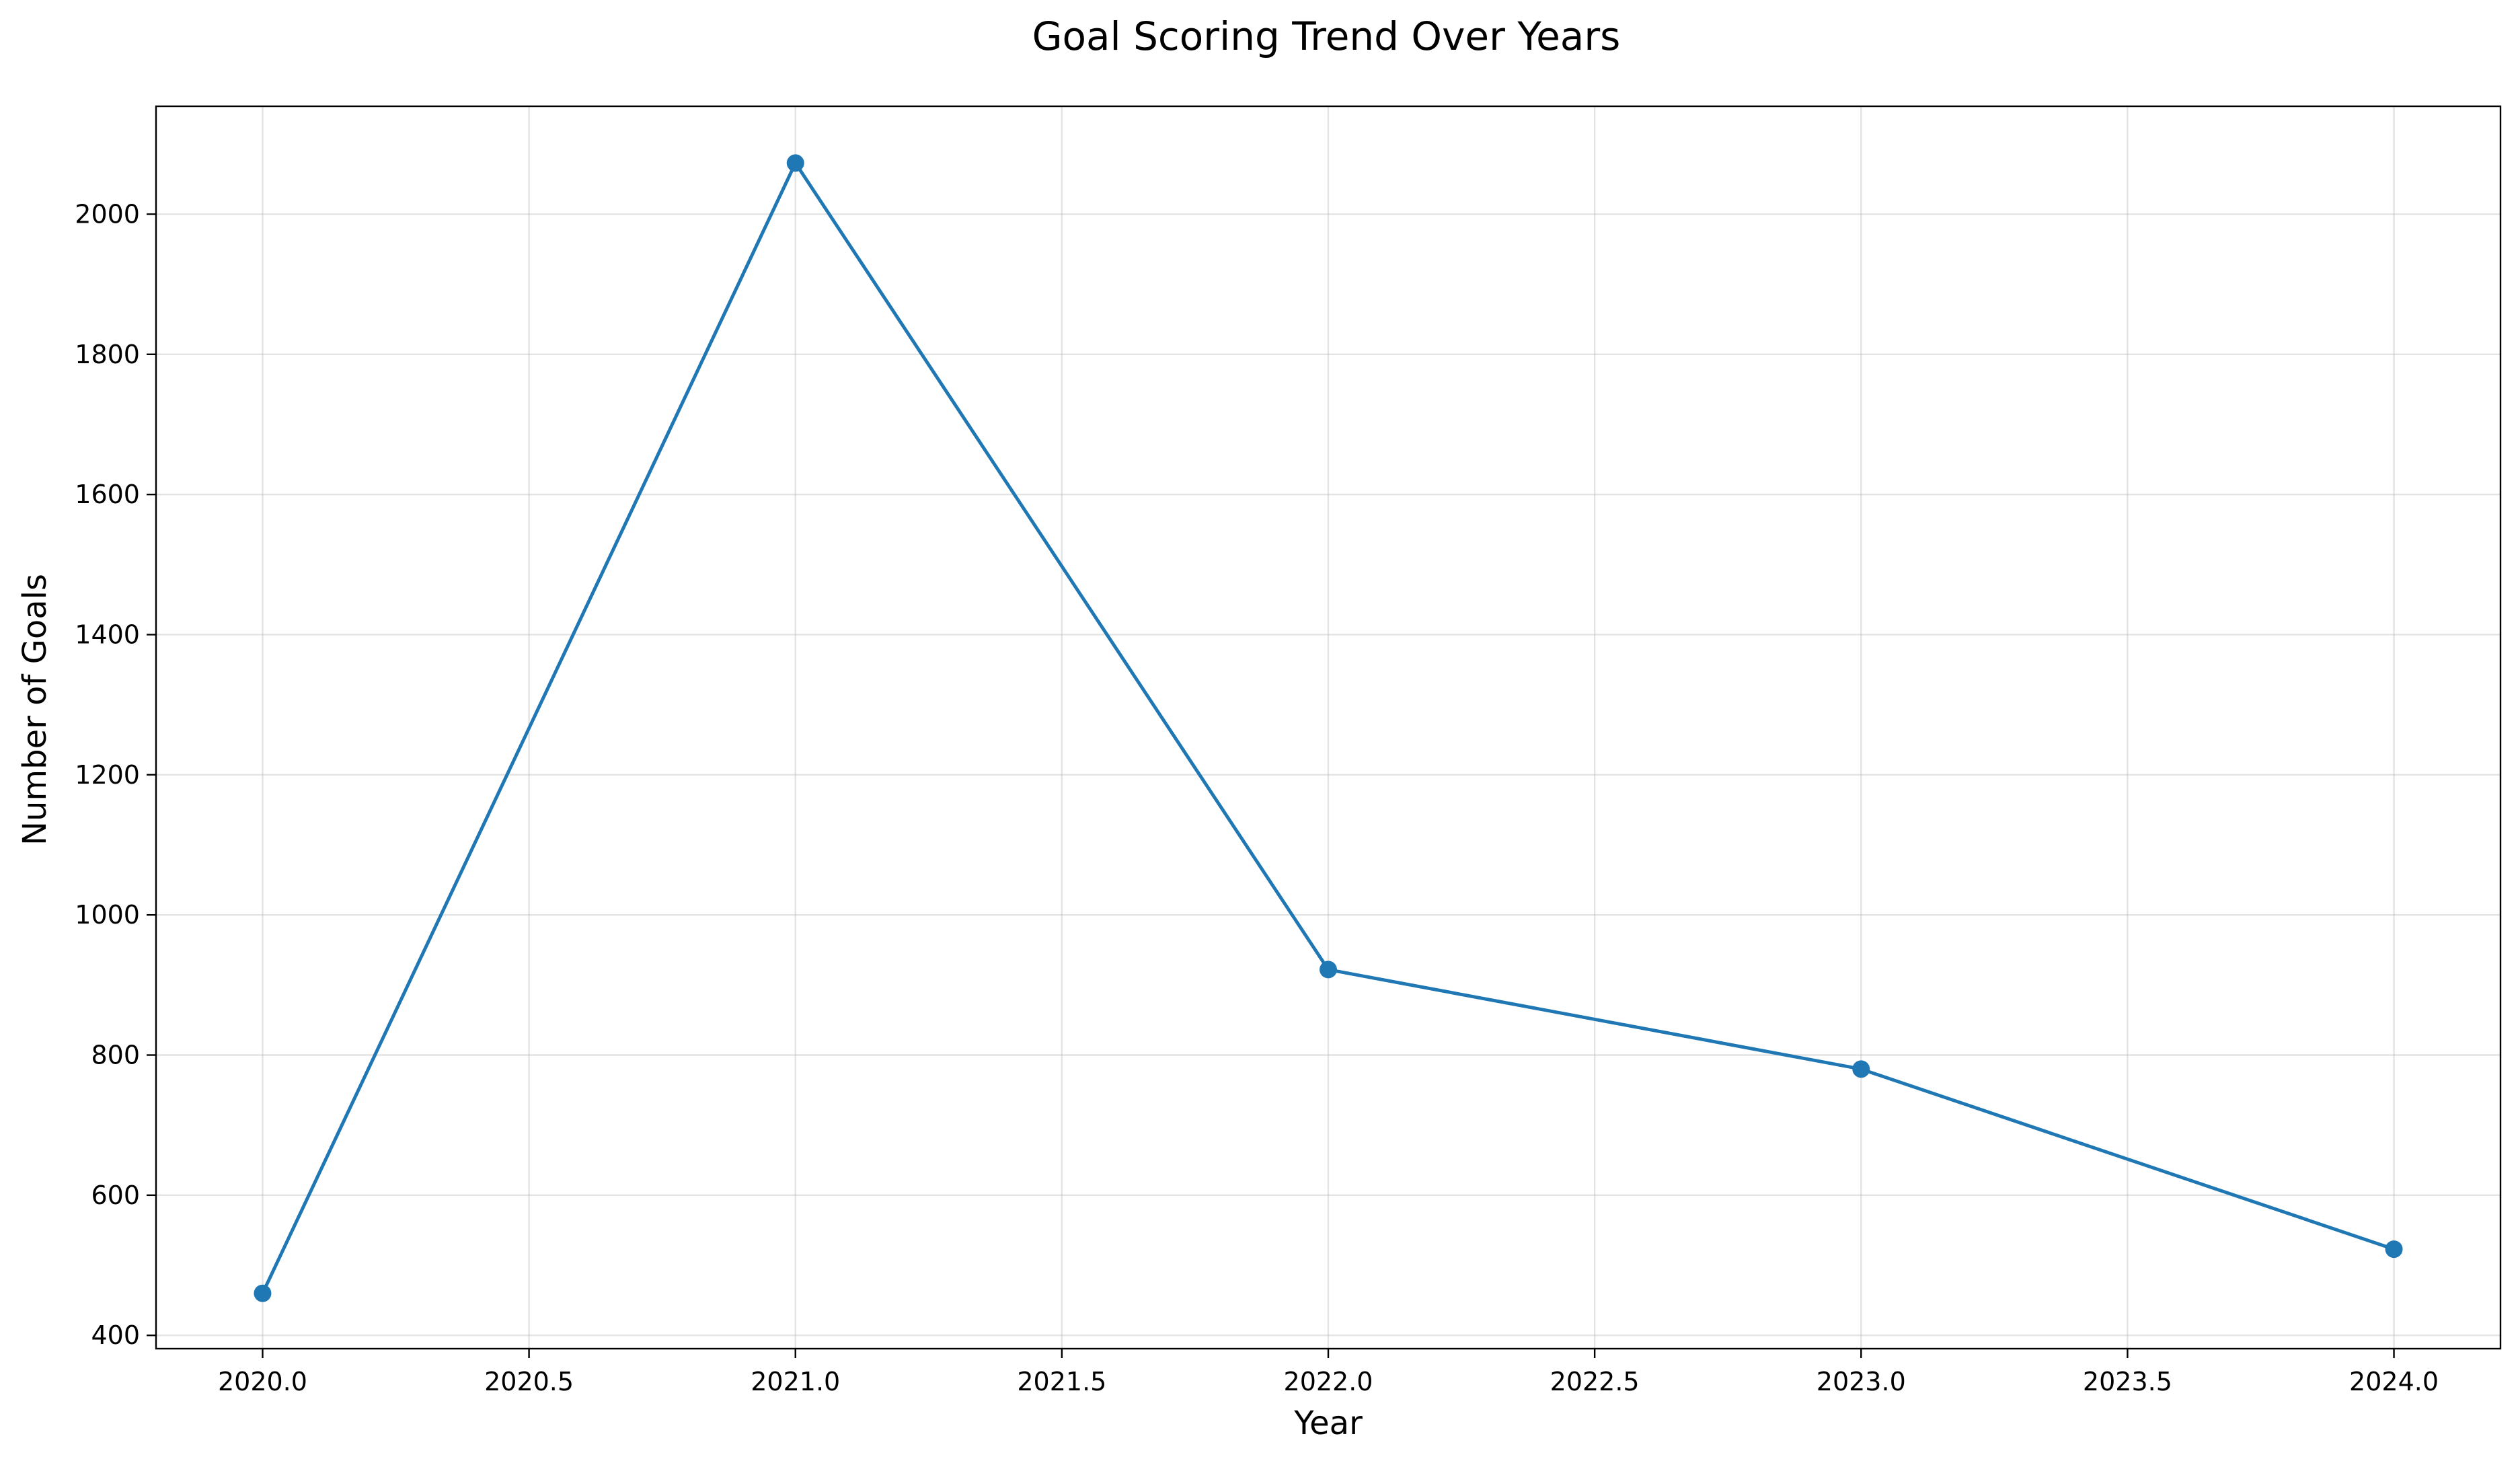  What do you see at coordinates (1326, 36) in the screenshot?
I see `chart-title: Goal Scoring Trend Over Years` at bounding box center [1326, 36].